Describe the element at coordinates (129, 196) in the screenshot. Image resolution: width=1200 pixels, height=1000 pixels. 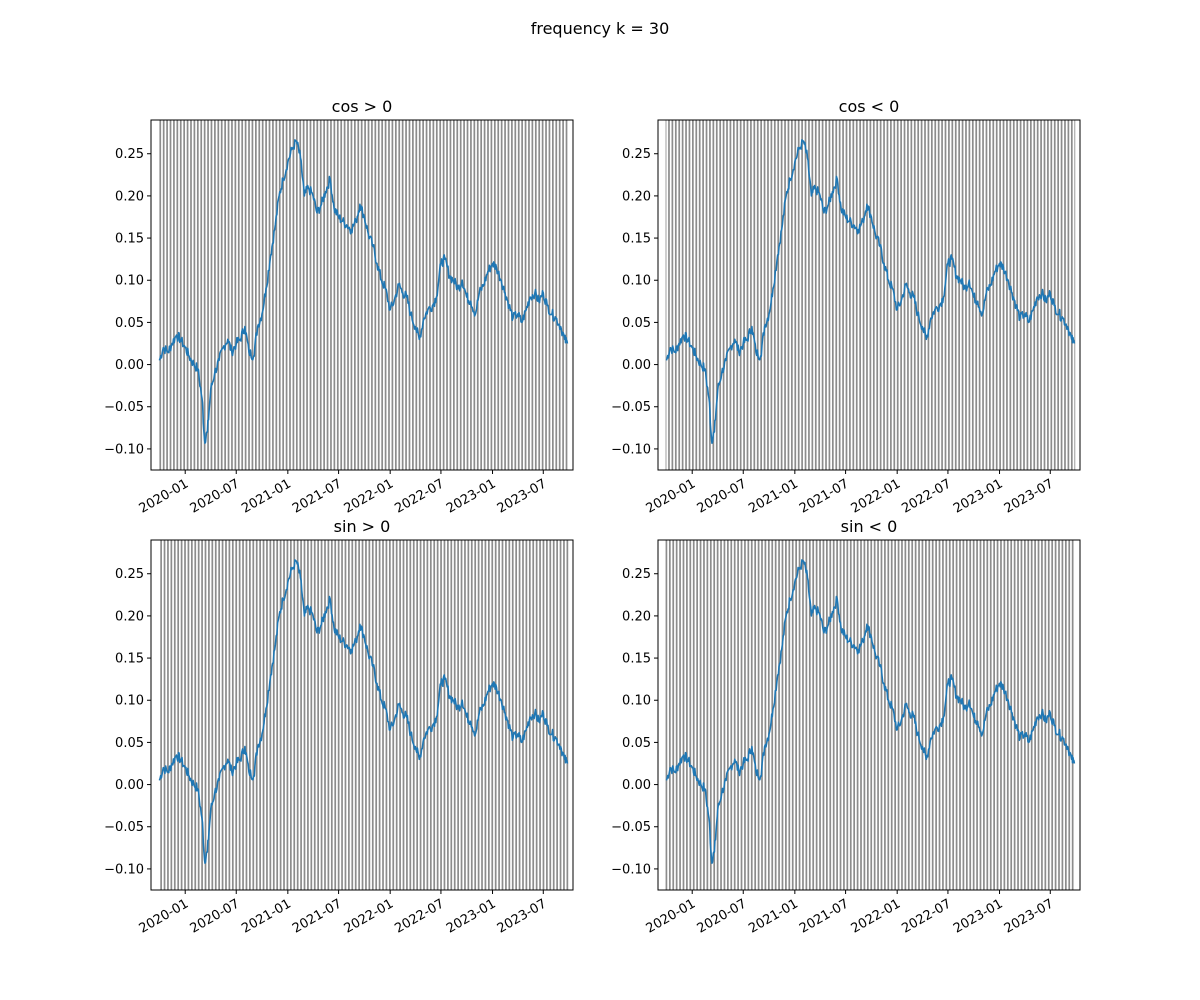
I see `y-tick-label: 0.20` at that location.